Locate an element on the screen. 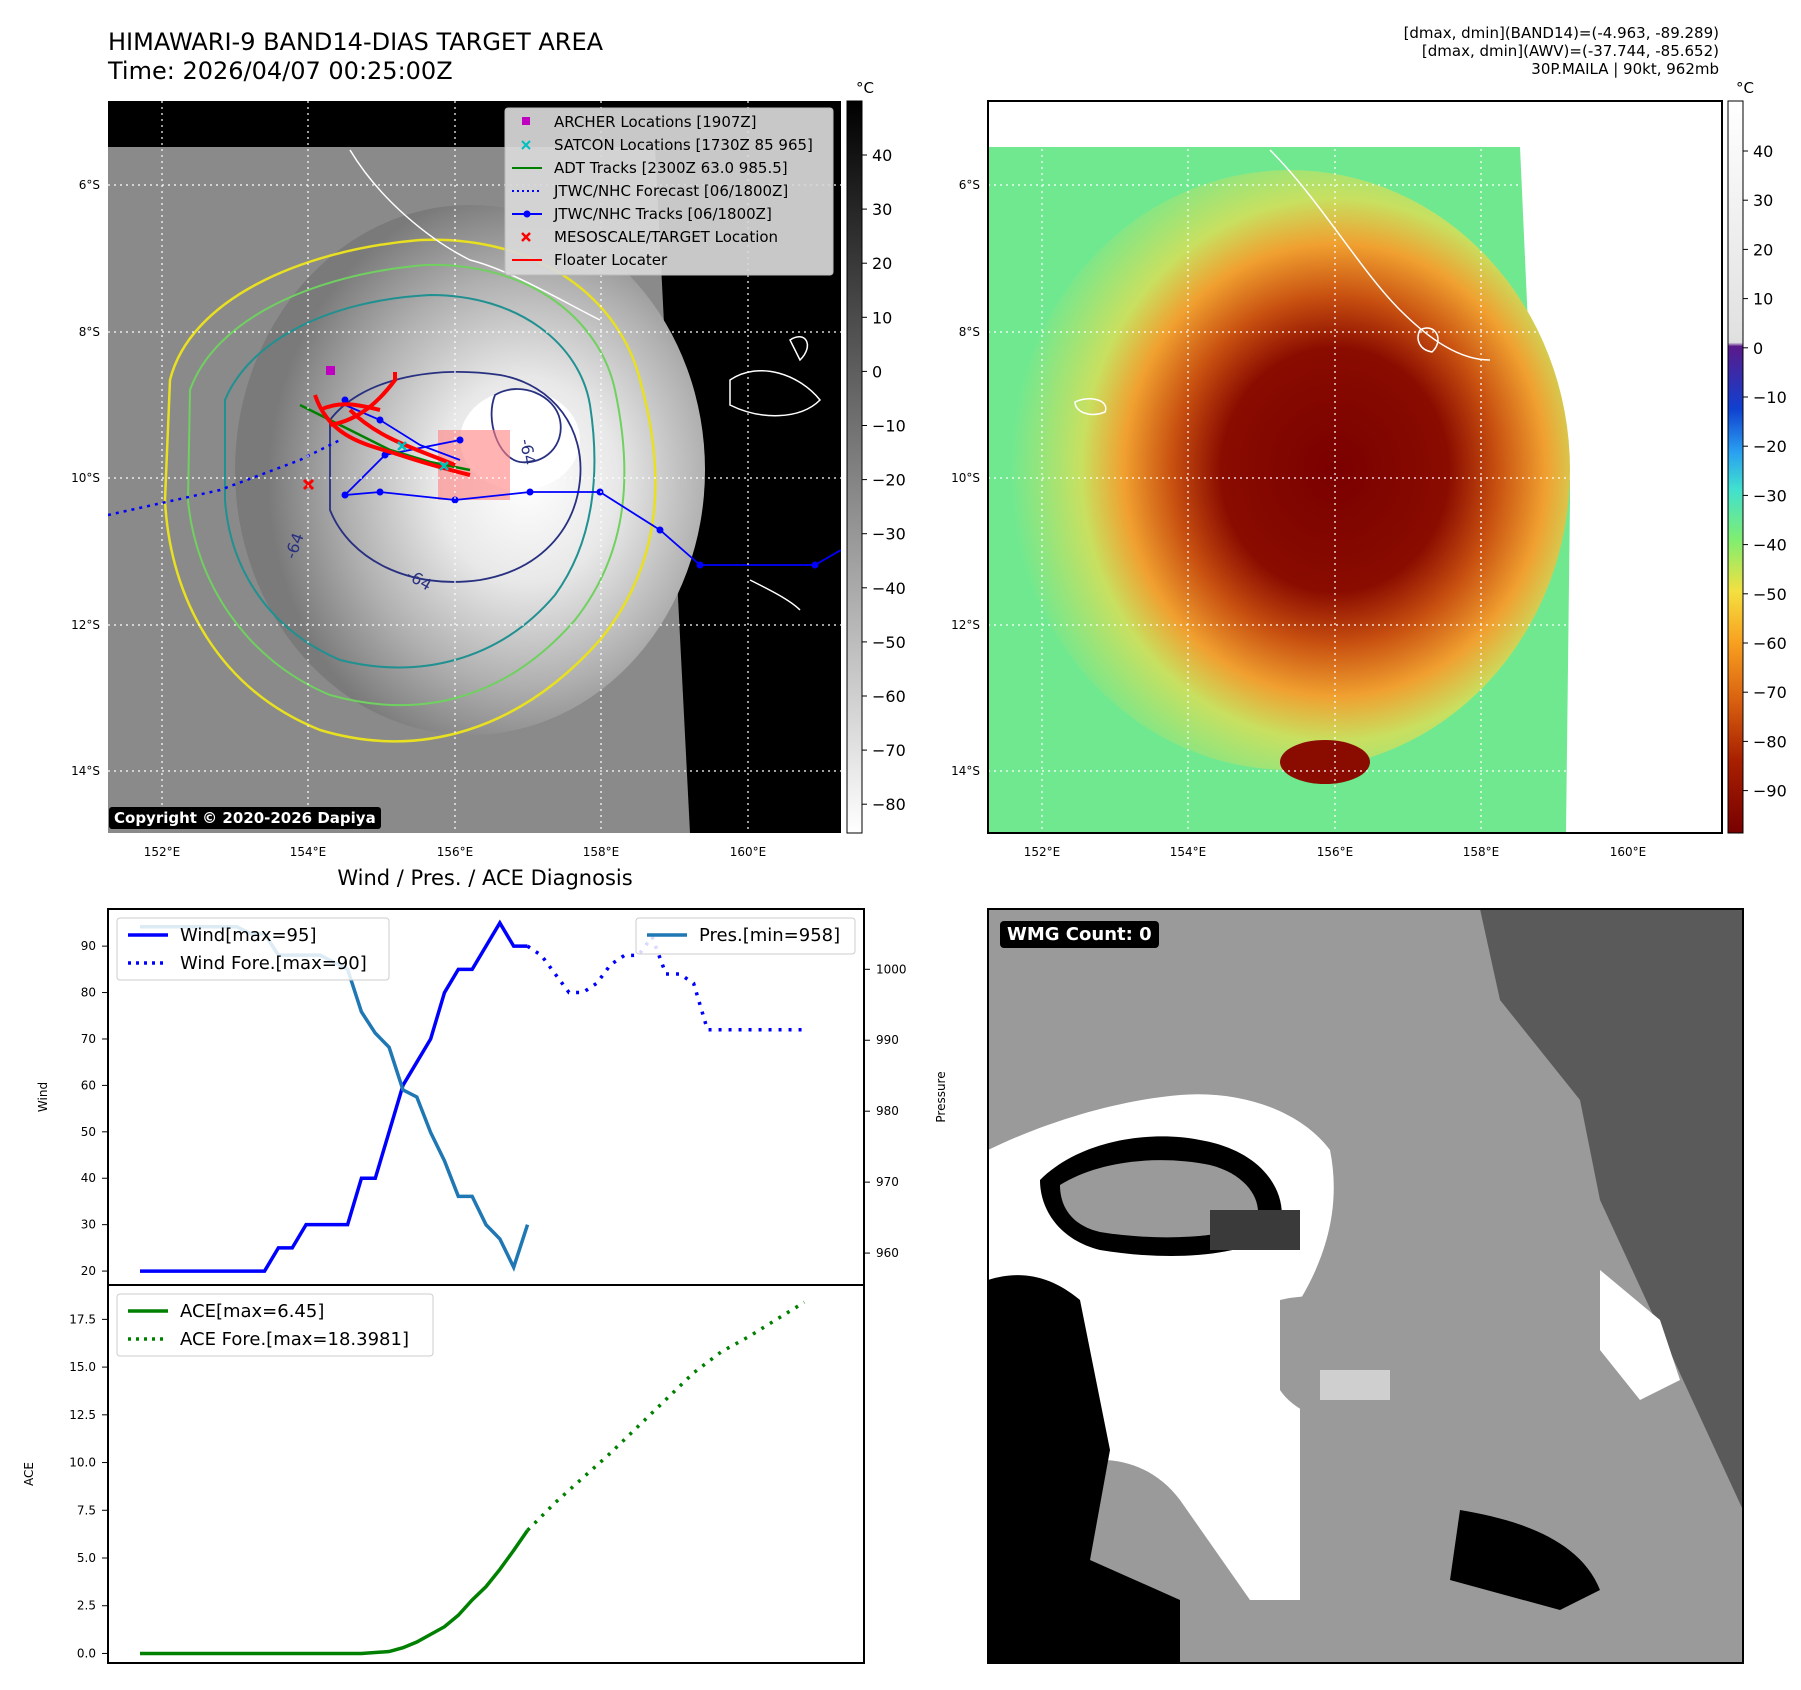  color-colorbar-tick-label: 30 is located at coordinates (1763, 200).